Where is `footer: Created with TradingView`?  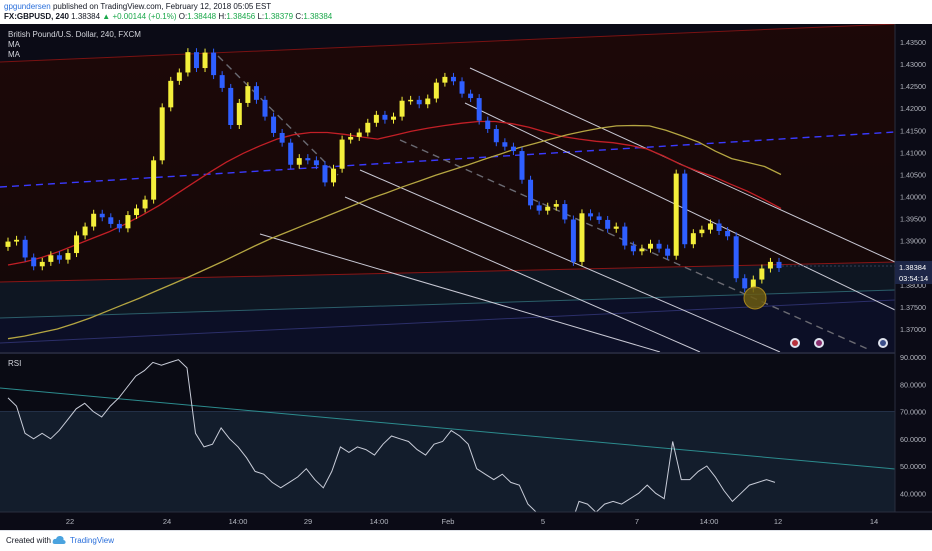 footer: Created with TradingView is located at coordinates (466, 540).